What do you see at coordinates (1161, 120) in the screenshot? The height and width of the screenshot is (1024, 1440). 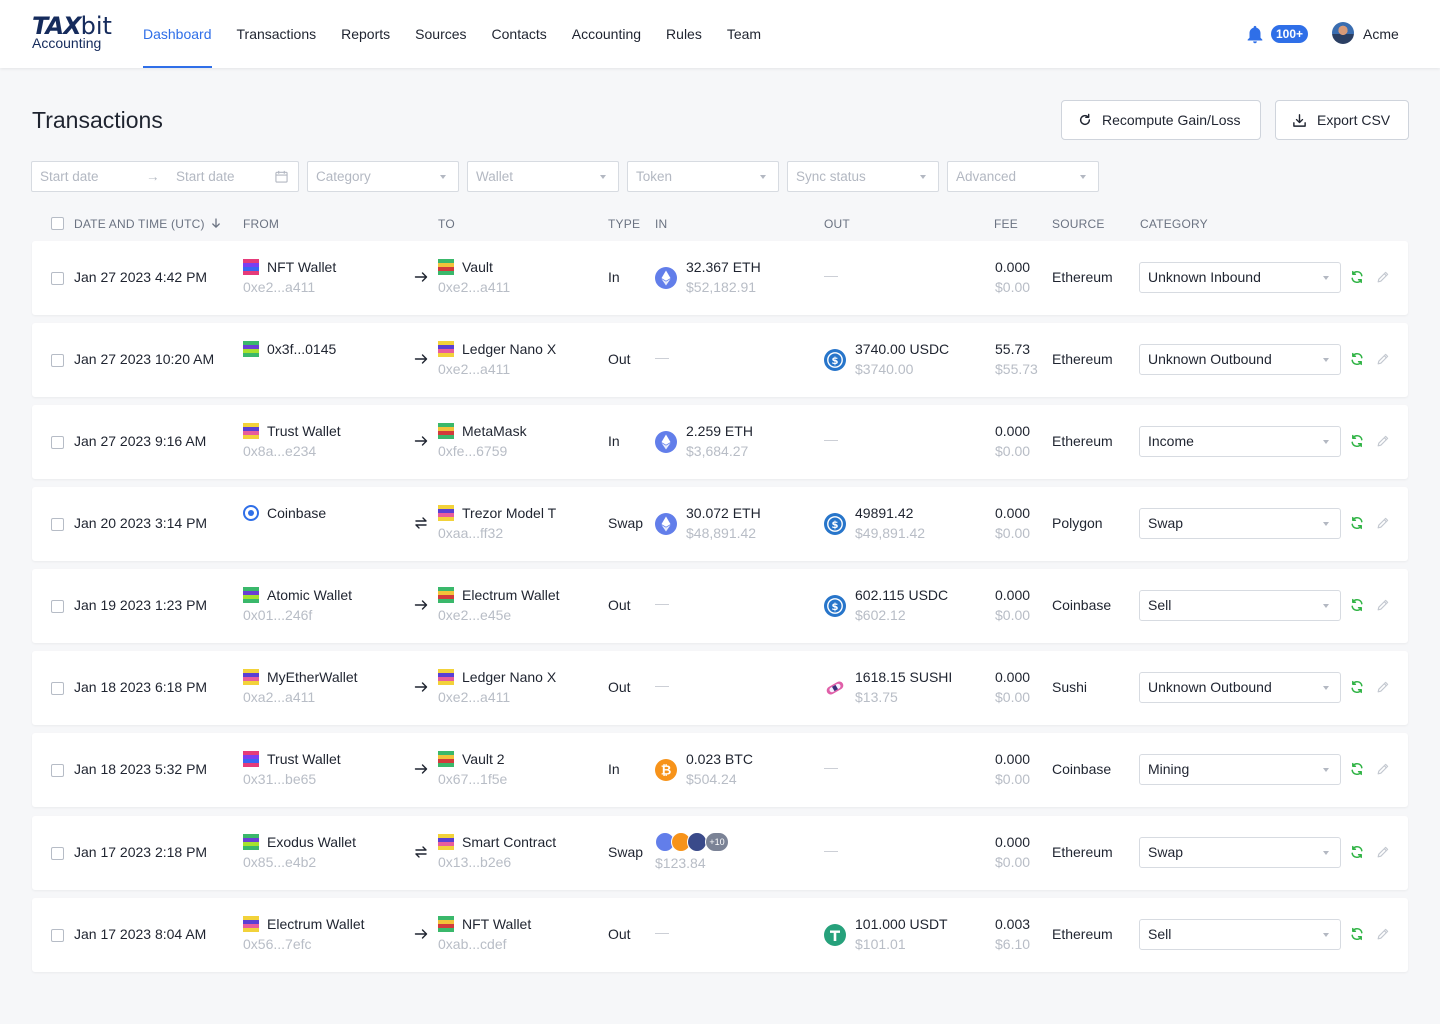 I see `recompute-gain-loss-button: Recompute Gain/Loss` at bounding box center [1161, 120].